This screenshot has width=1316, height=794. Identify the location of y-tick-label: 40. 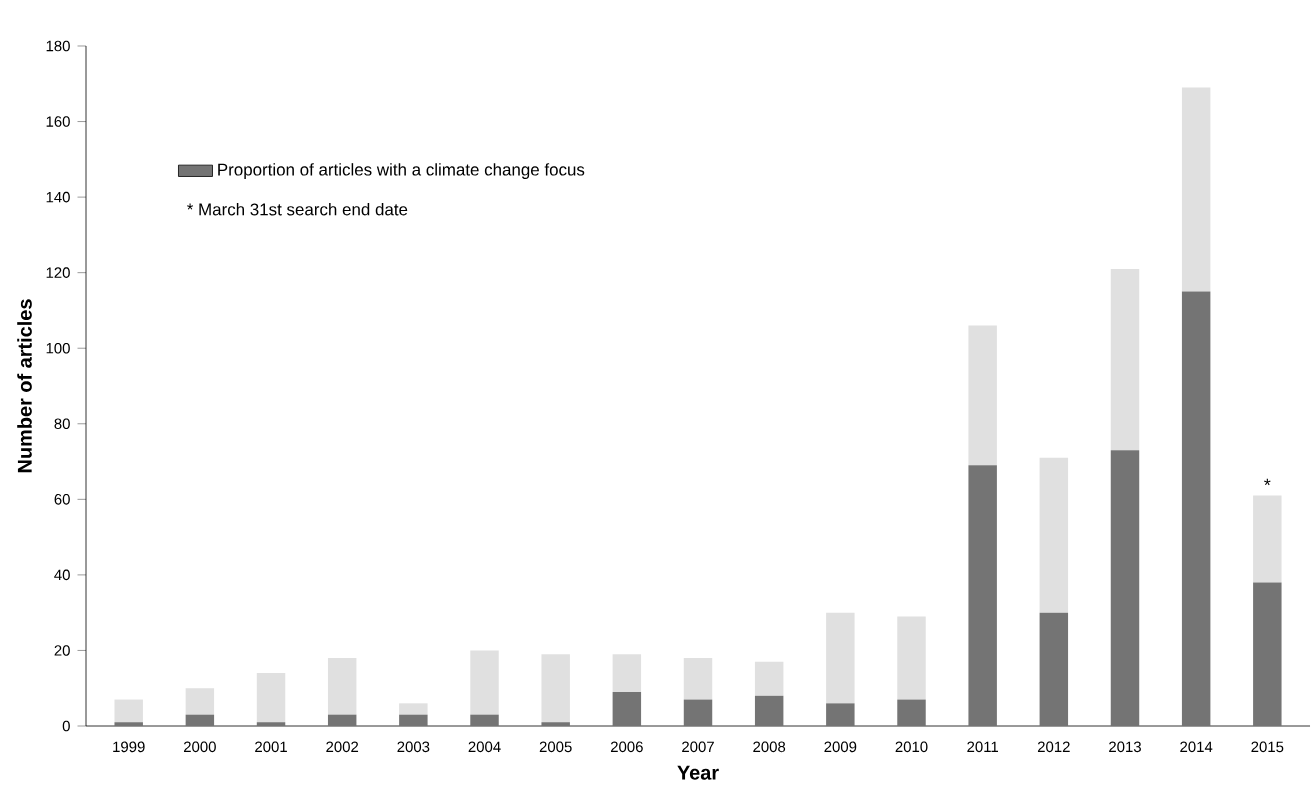
(62, 575).